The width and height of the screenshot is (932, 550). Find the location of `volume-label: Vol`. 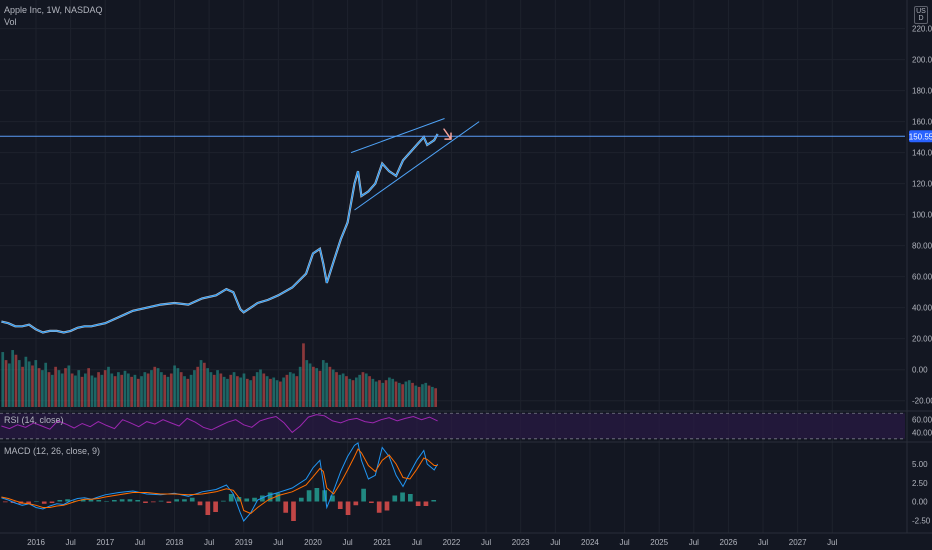

volume-label: Vol is located at coordinates (10, 22).